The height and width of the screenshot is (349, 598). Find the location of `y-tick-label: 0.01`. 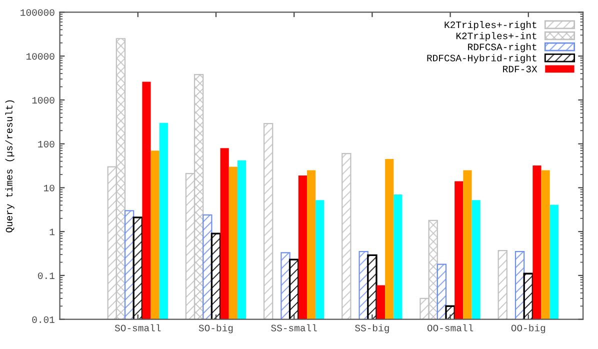

y-tick-label: 0.01 is located at coordinates (43, 319).